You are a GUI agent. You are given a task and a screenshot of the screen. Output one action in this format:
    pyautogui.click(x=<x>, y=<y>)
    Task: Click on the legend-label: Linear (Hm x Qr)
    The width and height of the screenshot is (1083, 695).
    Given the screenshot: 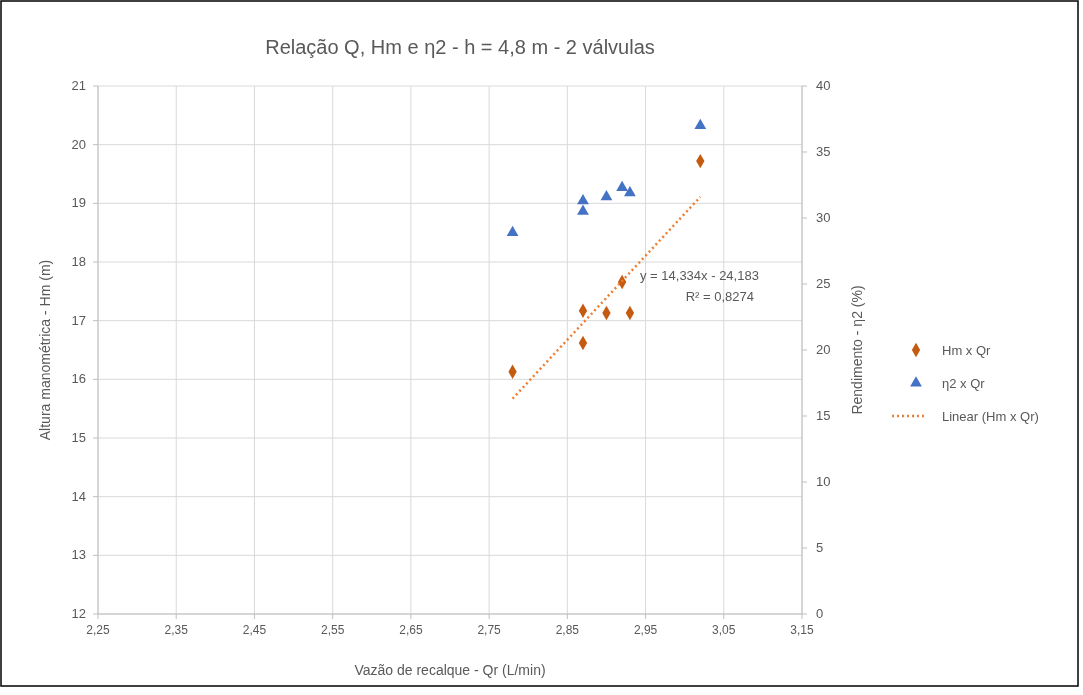 What is the action you would take?
    pyautogui.click(x=990, y=416)
    